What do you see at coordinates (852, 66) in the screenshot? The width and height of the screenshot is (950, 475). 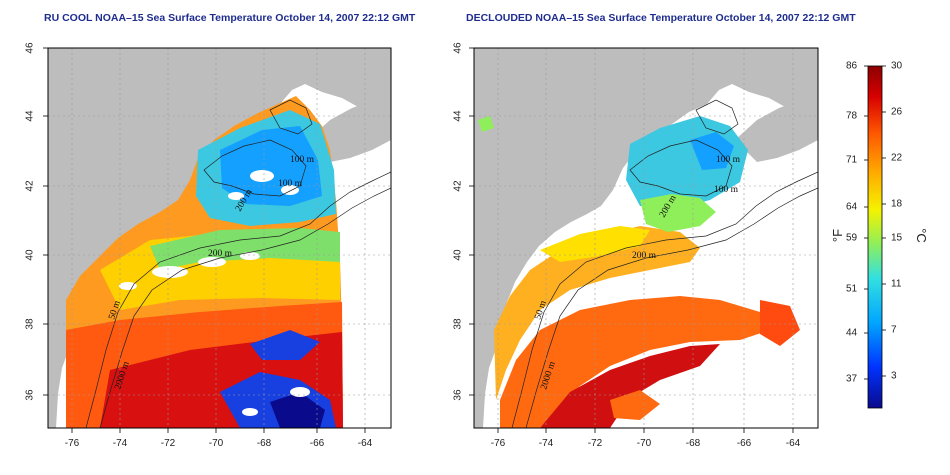 I see `fahrenheit-tick: 86` at bounding box center [852, 66].